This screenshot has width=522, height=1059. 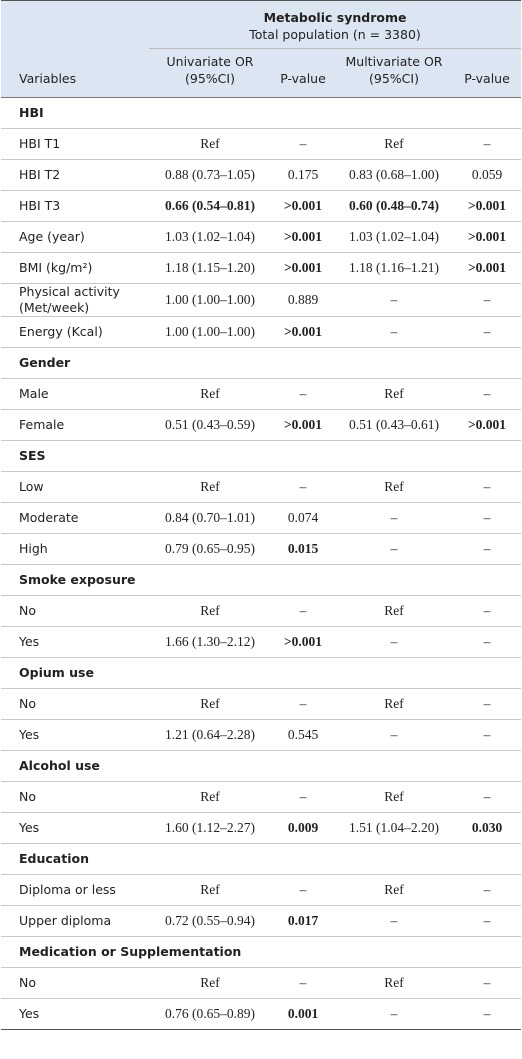 What do you see at coordinates (75, 921) in the screenshot?
I see `variable-cell: Upper diploma` at bounding box center [75, 921].